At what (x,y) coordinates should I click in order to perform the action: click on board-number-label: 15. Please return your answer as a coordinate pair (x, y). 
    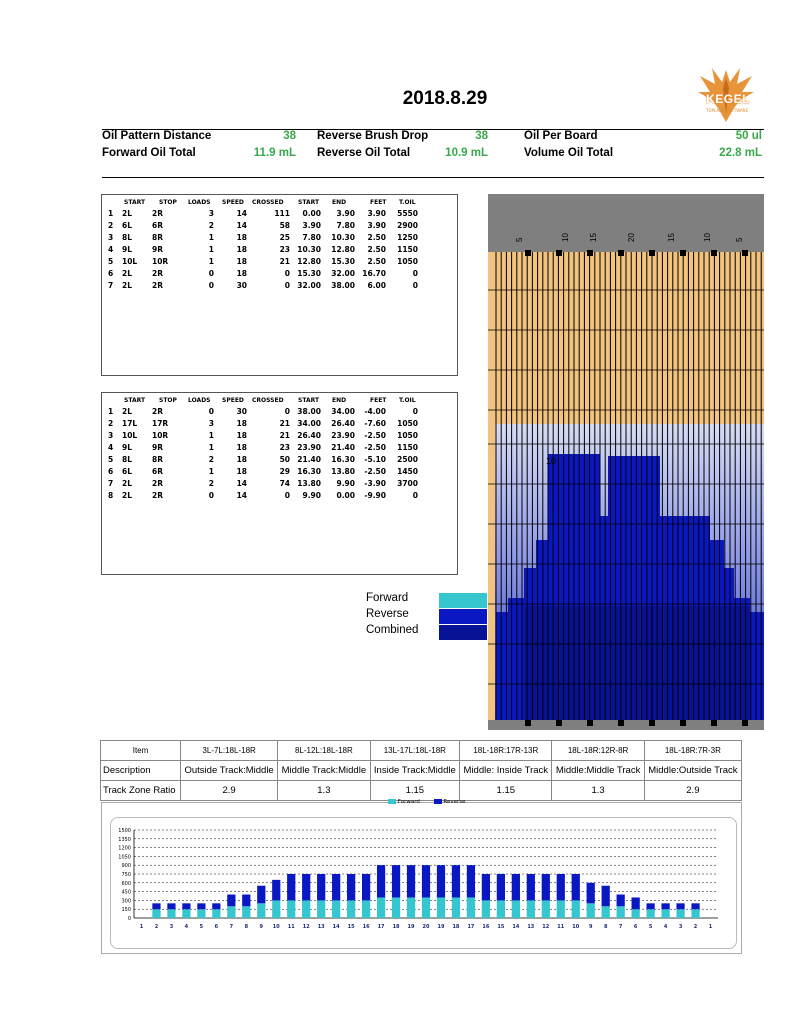
    Looking at the image, I should click on (593, 237).